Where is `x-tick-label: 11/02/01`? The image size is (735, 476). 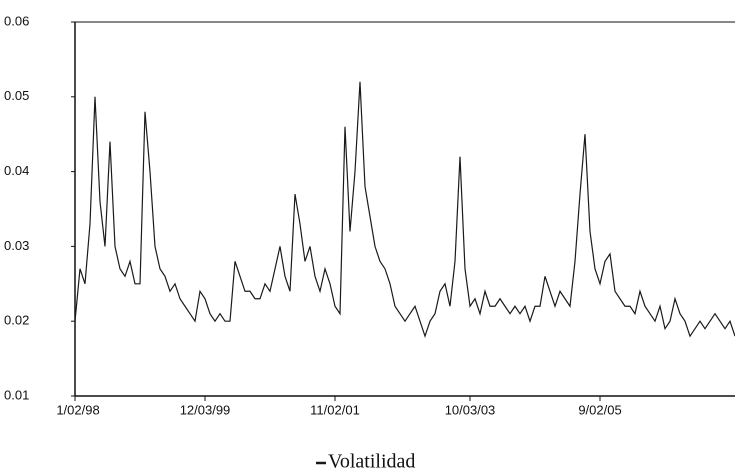 x-tick-label: 11/02/01 is located at coordinates (335, 409).